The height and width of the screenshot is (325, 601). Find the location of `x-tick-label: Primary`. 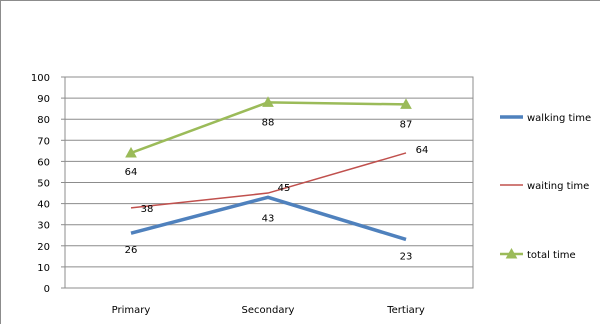

x-tick-label: Primary is located at coordinates (131, 310).